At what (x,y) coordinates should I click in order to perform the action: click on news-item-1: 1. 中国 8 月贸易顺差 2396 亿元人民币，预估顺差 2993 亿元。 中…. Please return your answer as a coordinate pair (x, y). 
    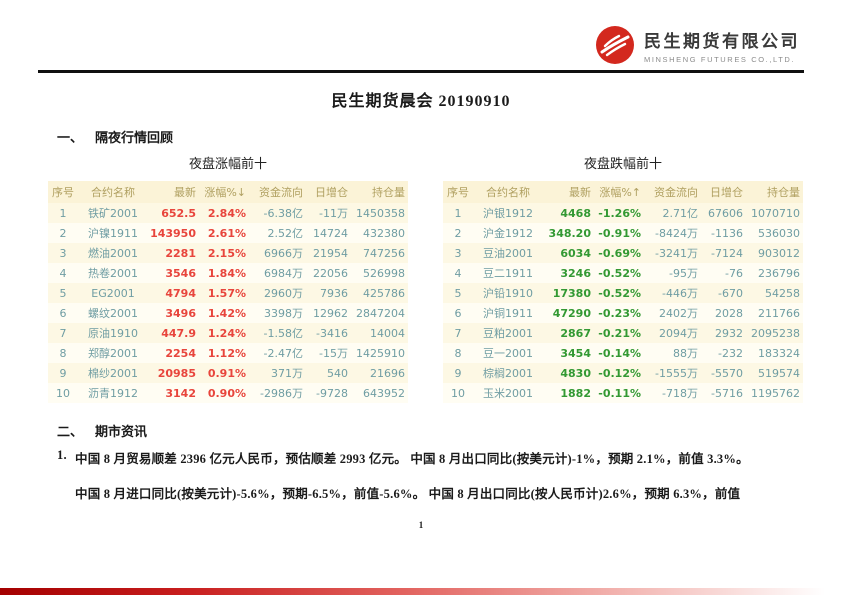
    Looking at the image, I should click on (403, 457).